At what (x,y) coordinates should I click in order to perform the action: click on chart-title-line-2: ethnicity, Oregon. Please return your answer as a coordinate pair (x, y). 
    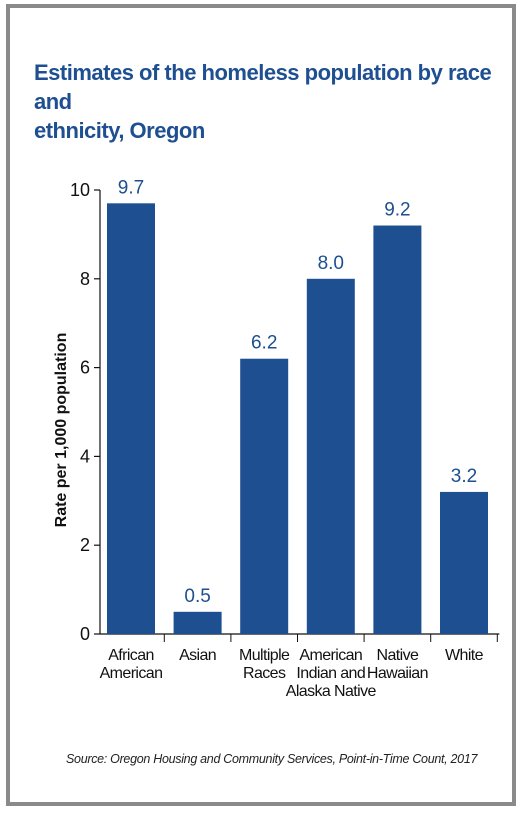
    Looking at the image, I should click on (119, 130).